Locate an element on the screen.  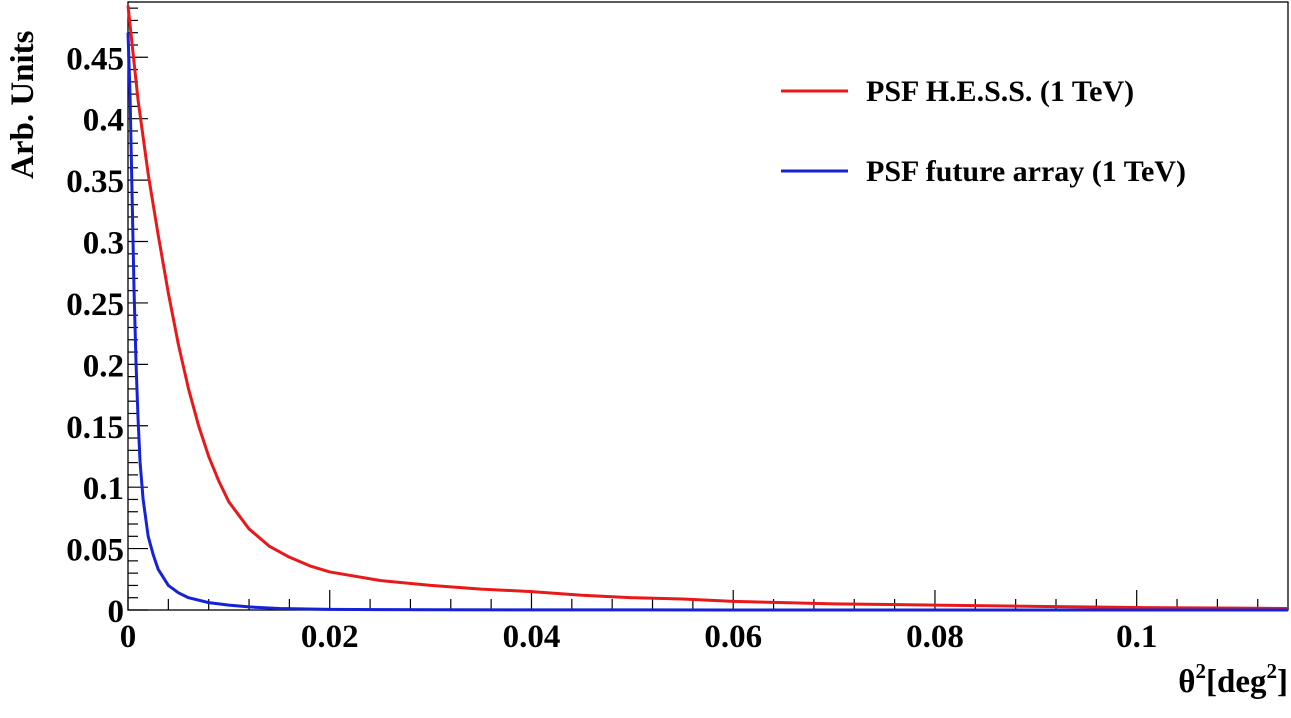
legend-label-hess: PSF H.E.S.S. (1 TeV) is located at coordinates (1000, 91).